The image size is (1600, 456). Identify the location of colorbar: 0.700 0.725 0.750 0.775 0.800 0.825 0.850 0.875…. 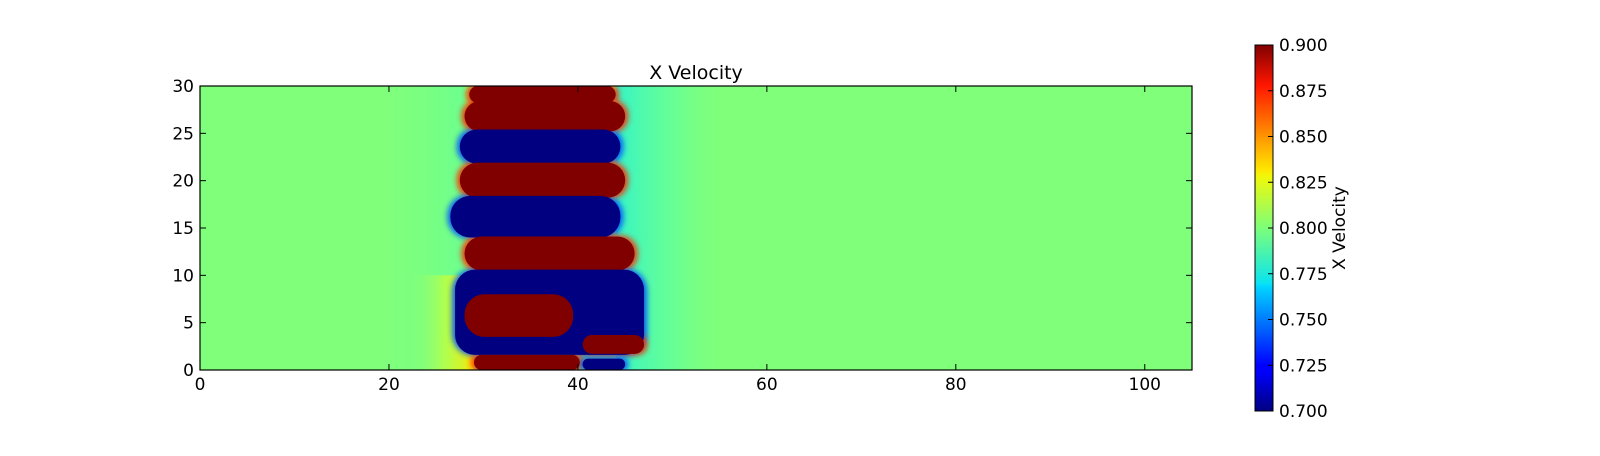
(1302, 229).